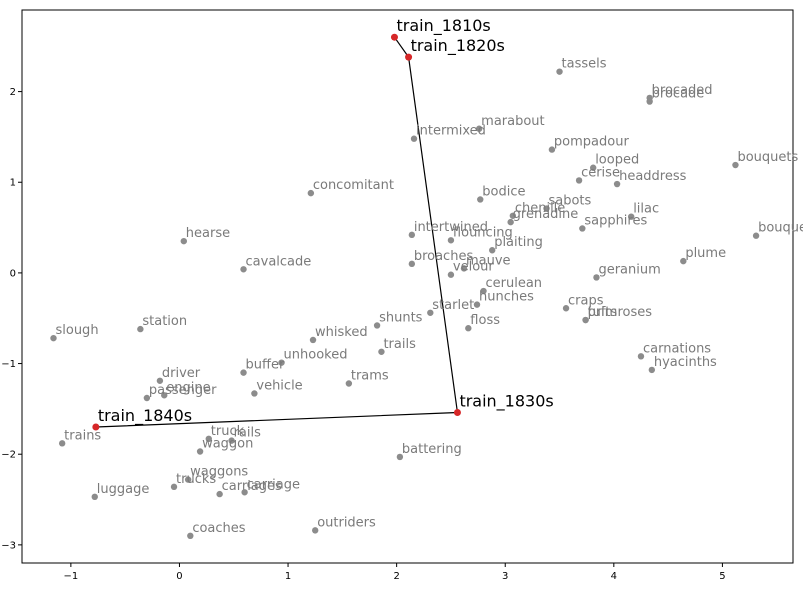 The image size is (803, 589). I want to click on y-tick-label: 1, so click(13, 183).